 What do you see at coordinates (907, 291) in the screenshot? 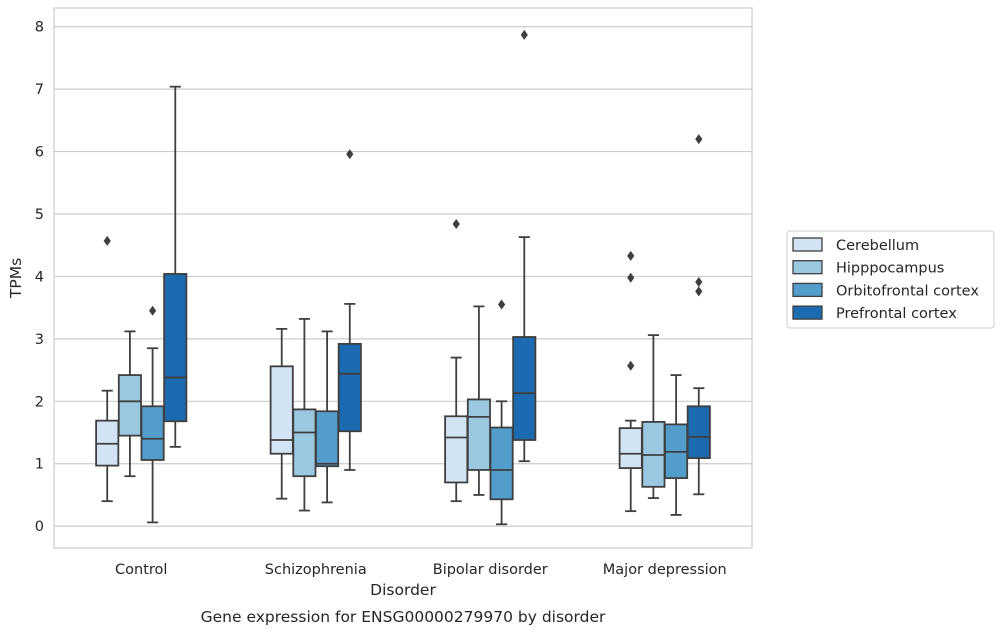
I see `legend-label: Orbitofrontal cortex` at bounding box center [907, 291].